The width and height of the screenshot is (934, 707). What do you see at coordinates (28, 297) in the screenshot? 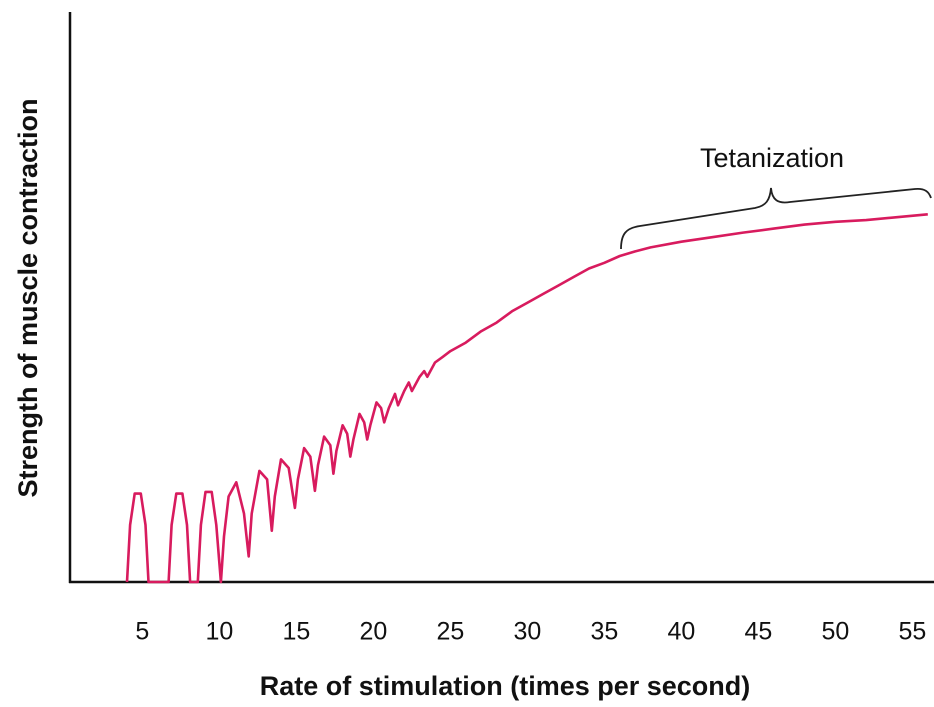
I see `y-axis-title: Strength of muscle contraction` at bounding box center [28, 297].